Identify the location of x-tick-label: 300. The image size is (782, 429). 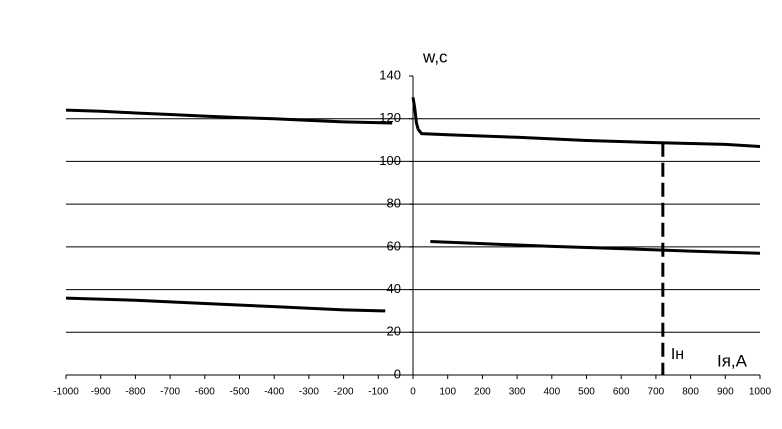
(517, 392).